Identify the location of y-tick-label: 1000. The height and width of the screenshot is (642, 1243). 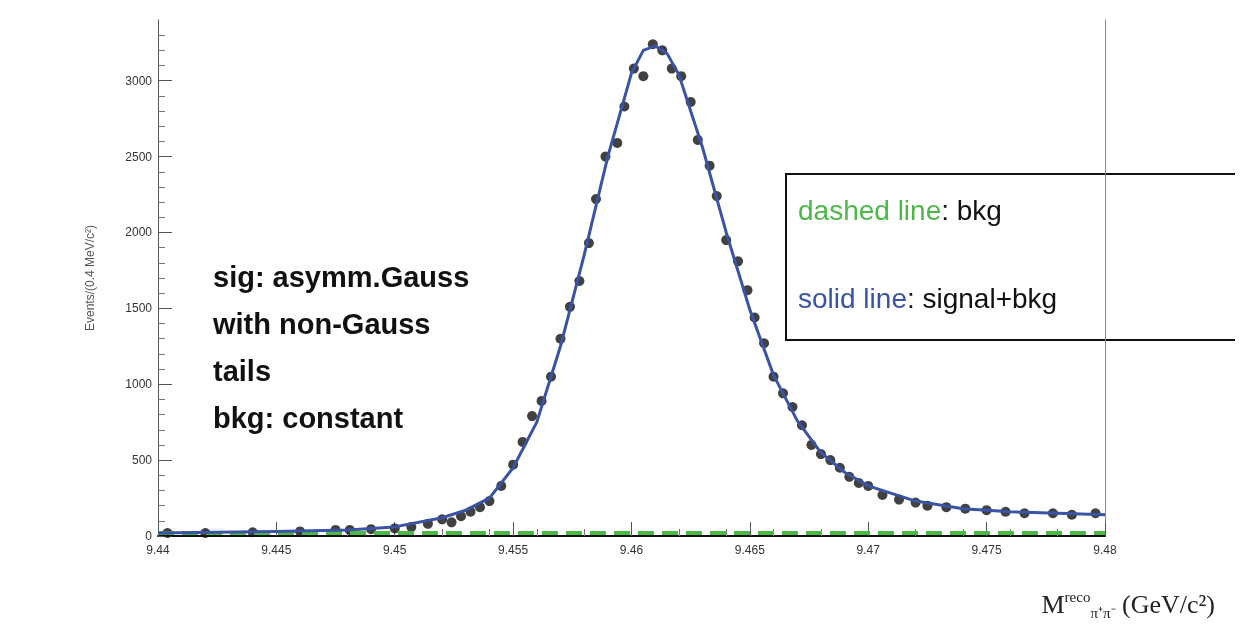
(139, 384).